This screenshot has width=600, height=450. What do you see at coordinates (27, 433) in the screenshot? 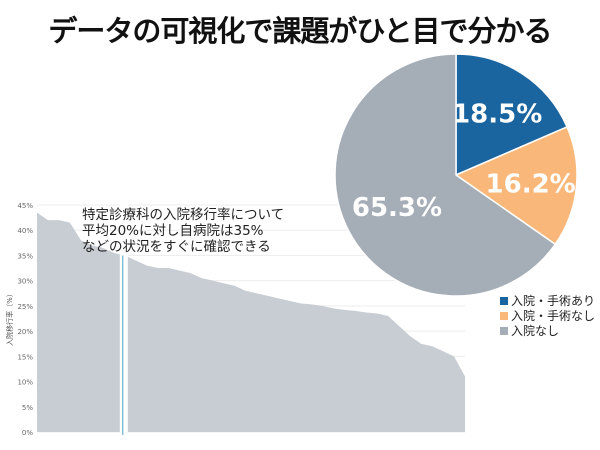
I see `y-tick-label: 0%` at bounding box center [27, 433].